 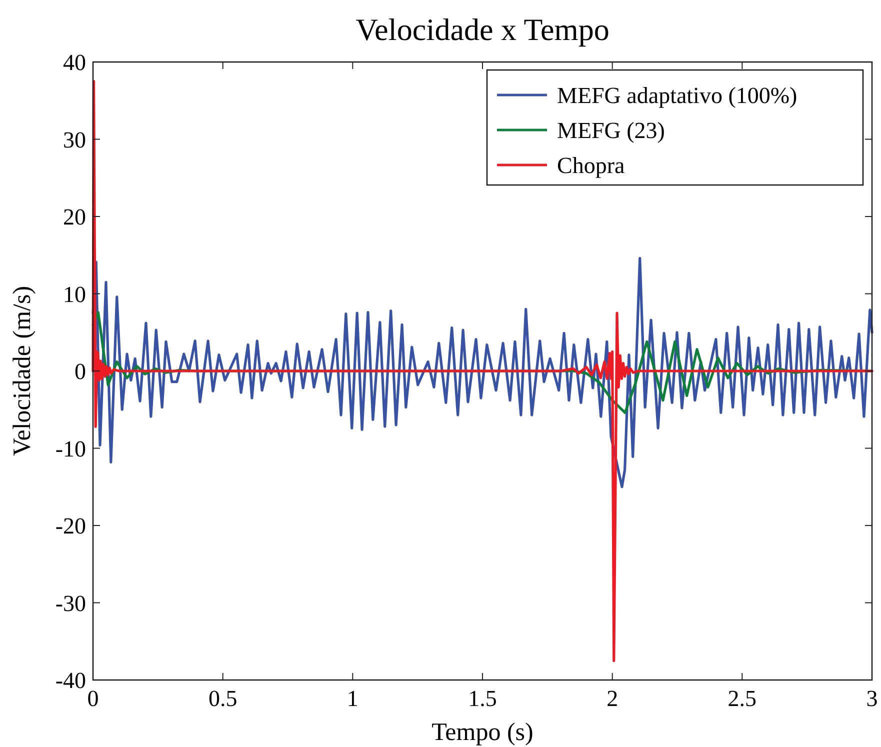 What do you see at coordinates (74, 217) in the screenshot?
I see `y-tick-label: 20` at bounding box center [74, 217].